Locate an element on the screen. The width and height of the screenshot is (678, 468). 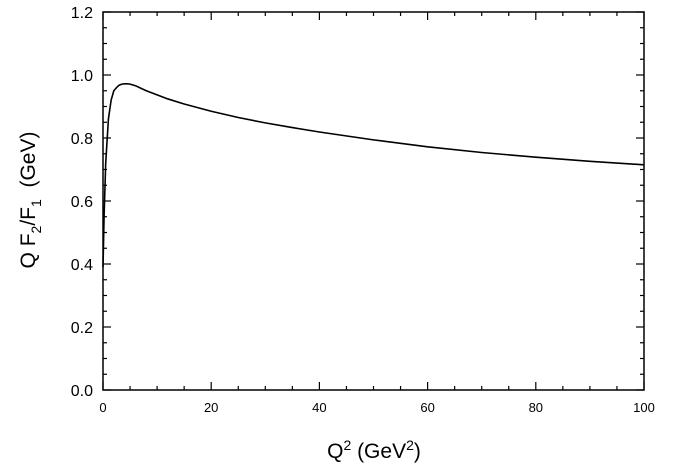
y-tick-label: 0.6 is located at coordinates (82, 202).